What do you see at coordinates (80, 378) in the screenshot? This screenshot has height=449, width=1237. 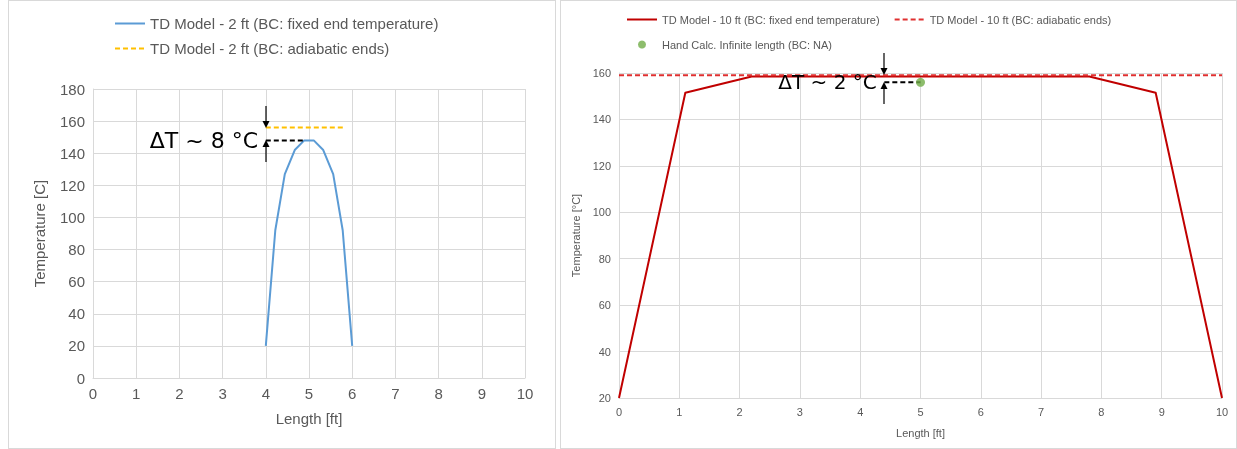 I see `y-tick-label: 0` at bounding box center [80, 378].